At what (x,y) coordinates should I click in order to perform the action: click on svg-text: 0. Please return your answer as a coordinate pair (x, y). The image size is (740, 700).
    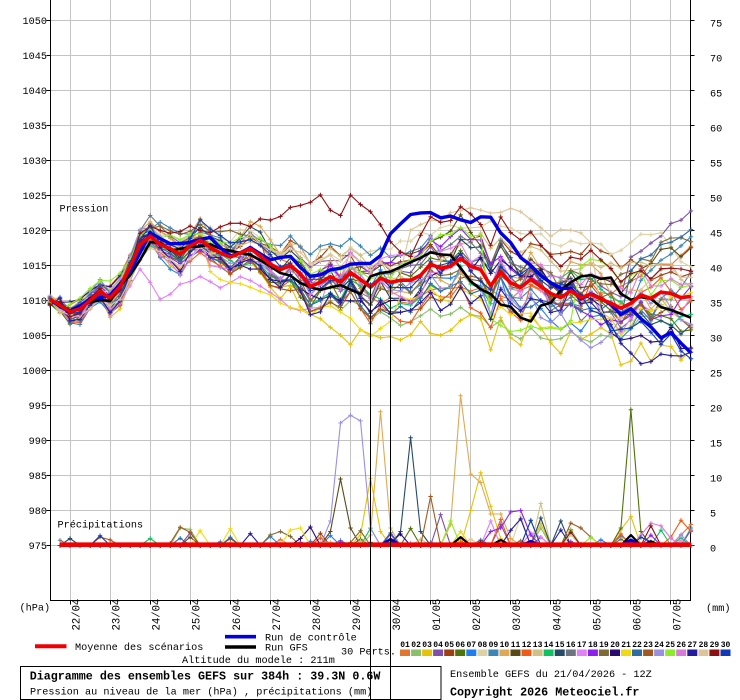
    Looking at the image, I should click on (713, 550).